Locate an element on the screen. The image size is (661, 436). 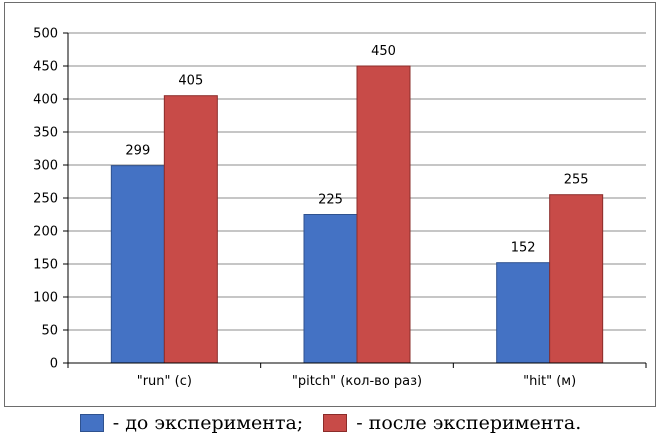
y-tick-label: 300 is located at coordinates (45, 166).